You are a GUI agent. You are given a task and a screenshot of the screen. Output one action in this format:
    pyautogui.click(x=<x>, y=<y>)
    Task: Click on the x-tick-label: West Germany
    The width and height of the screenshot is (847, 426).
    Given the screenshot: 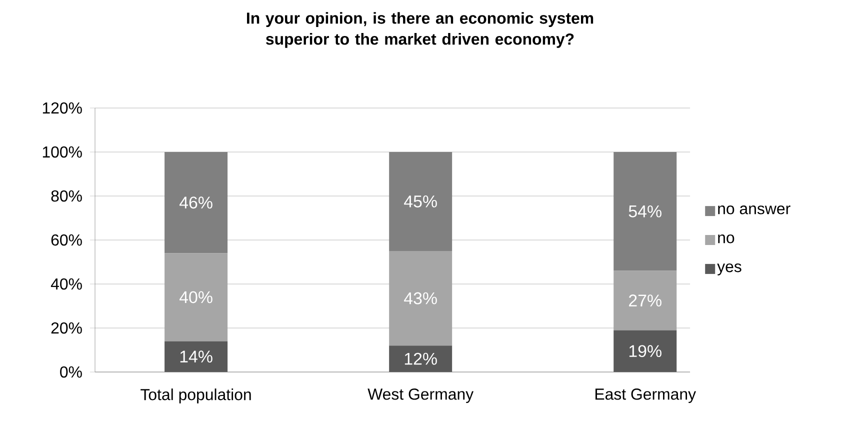 What is the action you would take?
    pyautogui.click(x=421, y=395)
    